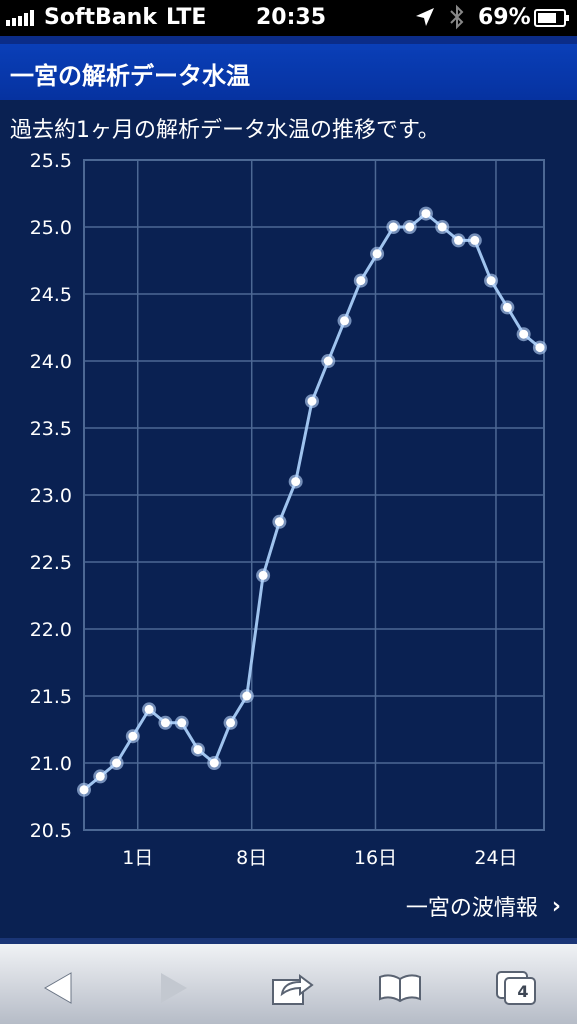  What do you see at coordinates (20, 18) in the screenshot?
I see `signal-icon` at bounding box center [20, 18].